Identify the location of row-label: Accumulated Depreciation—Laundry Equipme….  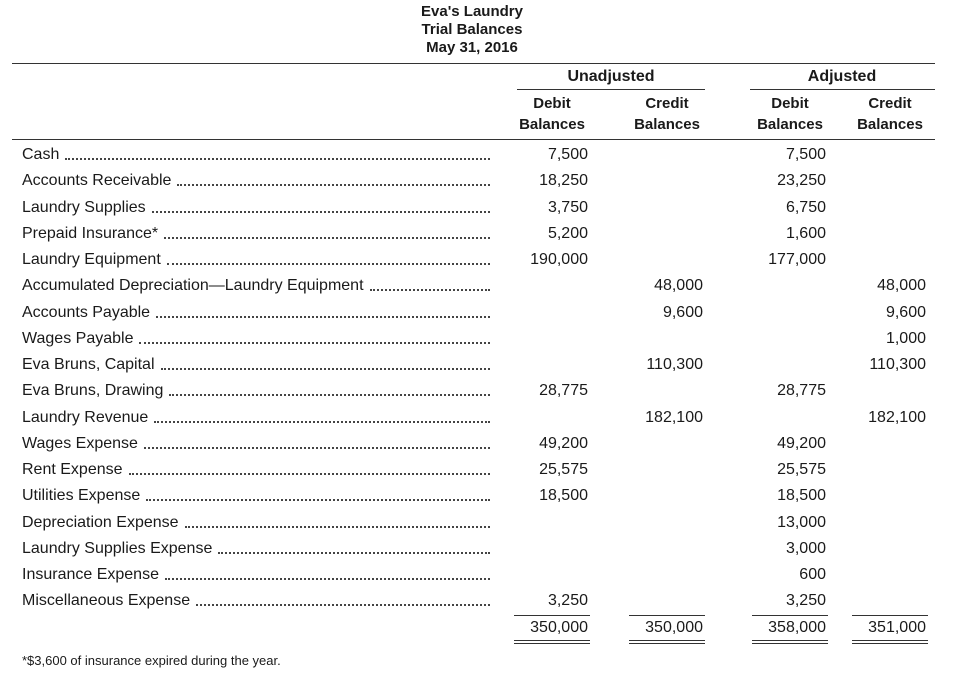
(256, 286).